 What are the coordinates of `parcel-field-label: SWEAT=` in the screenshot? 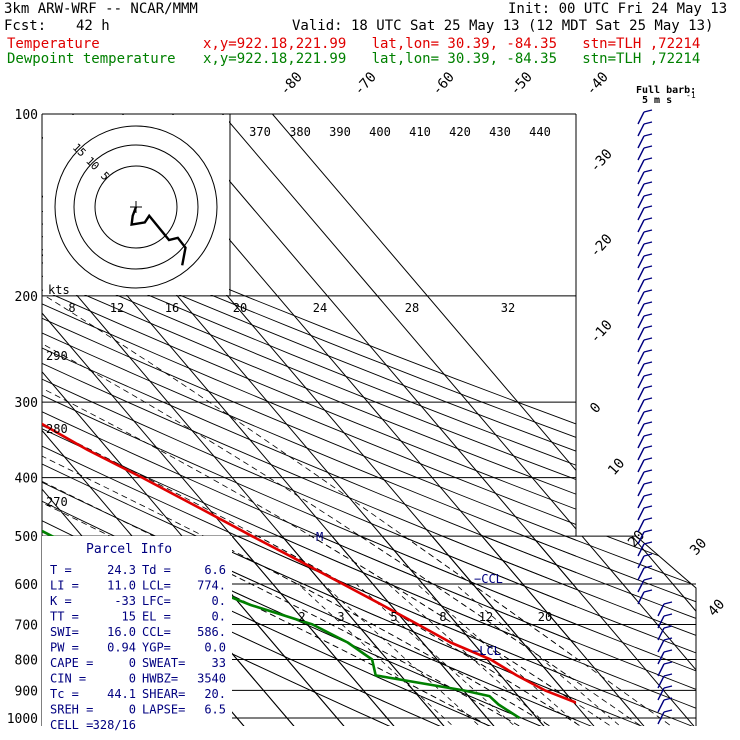 It's located at (163, 663).